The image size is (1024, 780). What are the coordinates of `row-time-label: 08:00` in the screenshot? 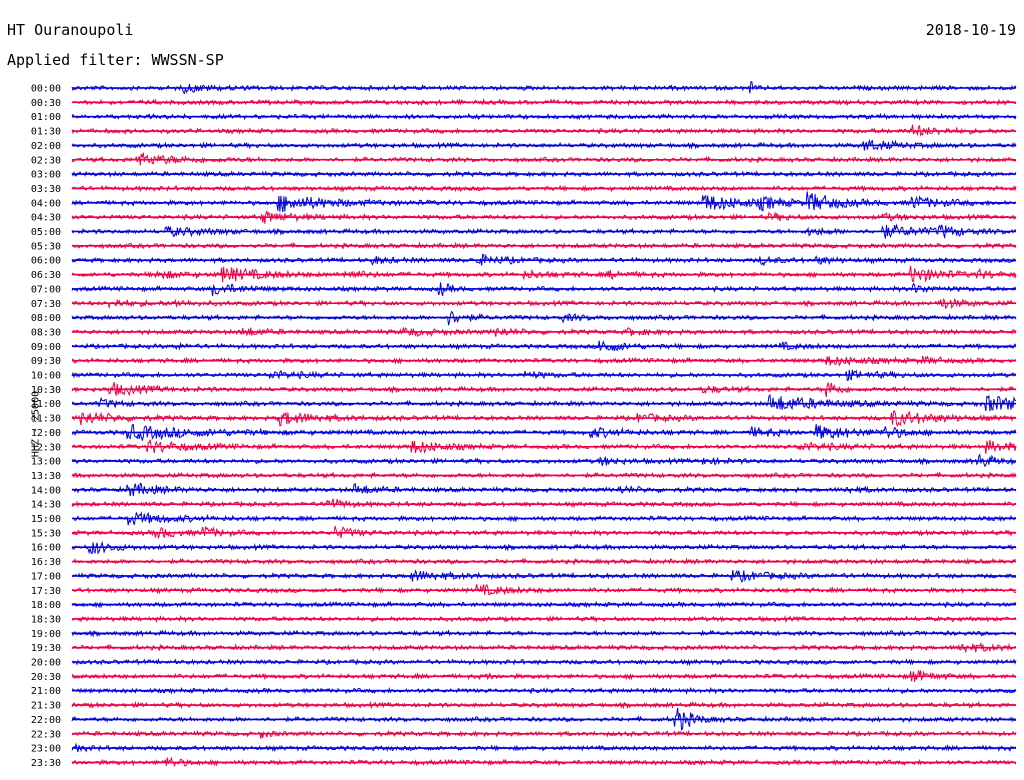 It's located at (46, 318).